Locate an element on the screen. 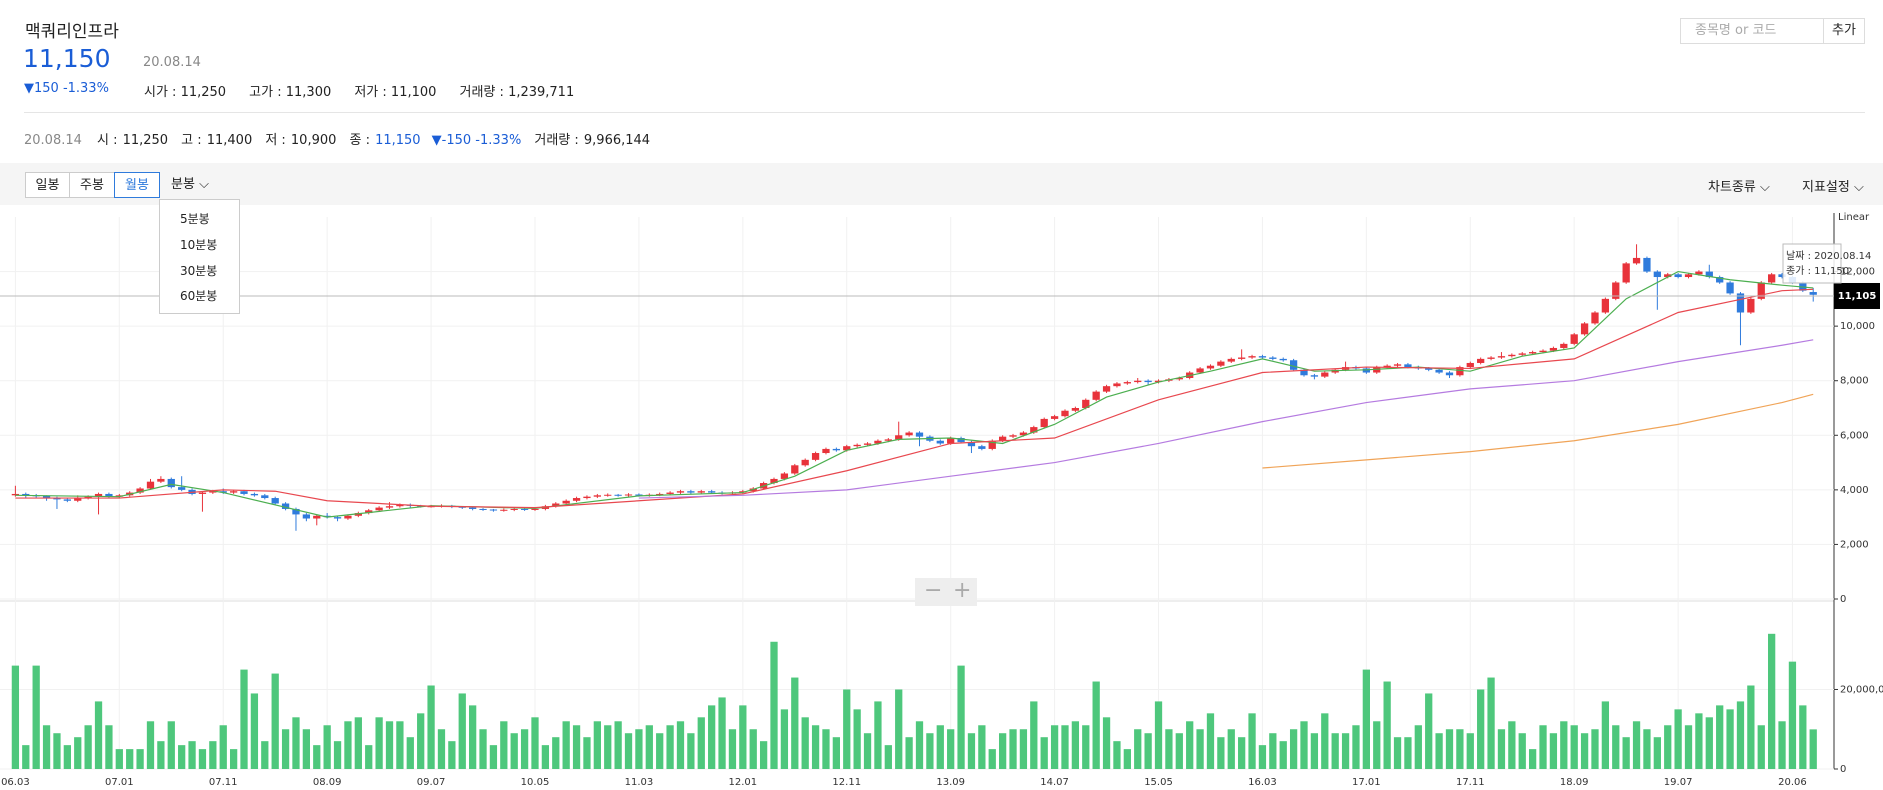 The height and width of the screenshot is (790, 1883). search-input: 종목명 or 코드 is located at coordinates (1752, 31).